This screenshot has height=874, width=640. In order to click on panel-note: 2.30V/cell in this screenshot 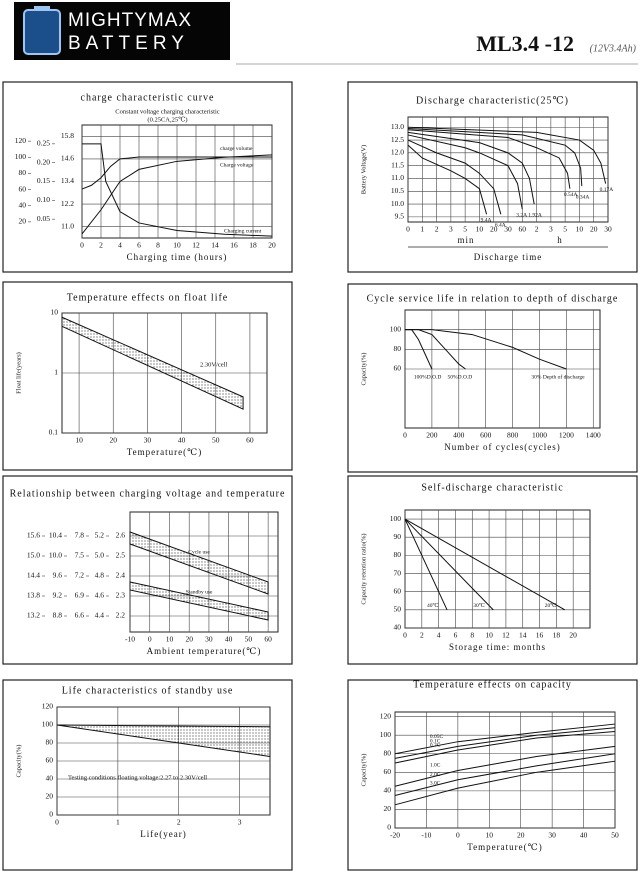, I will do `click(213, 364)`.